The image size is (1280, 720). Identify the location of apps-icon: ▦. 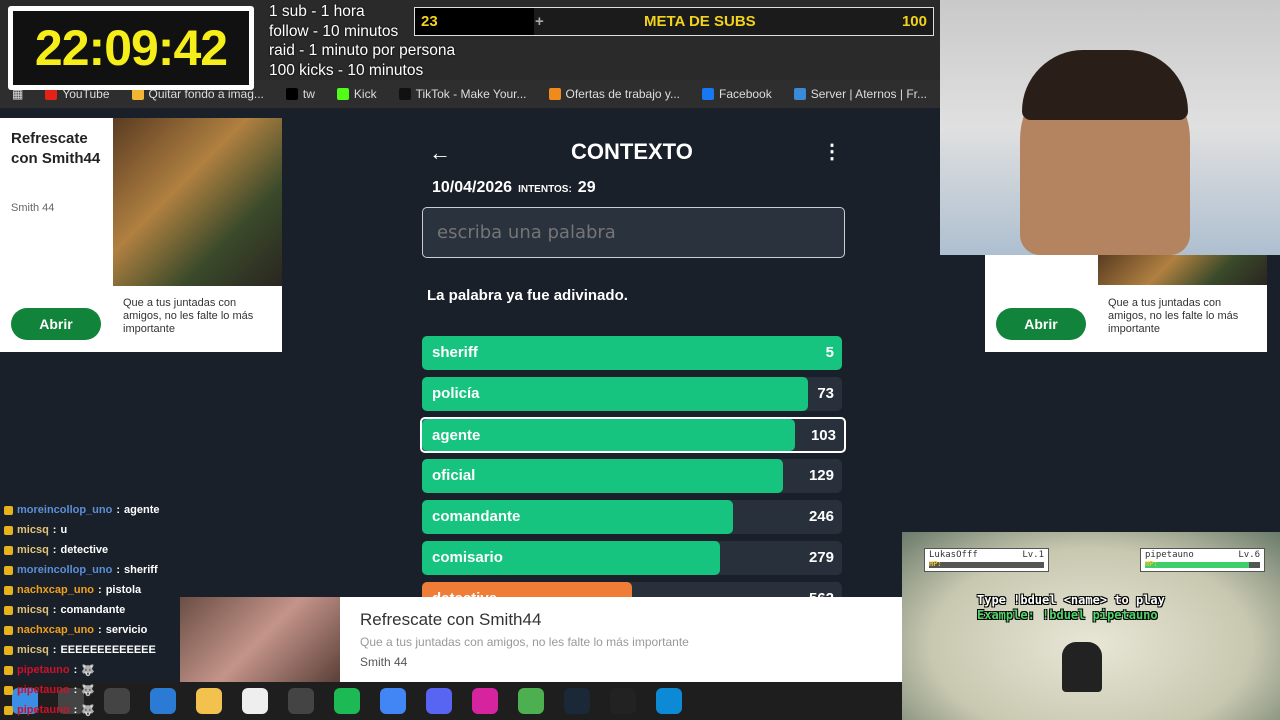
(18, 94).